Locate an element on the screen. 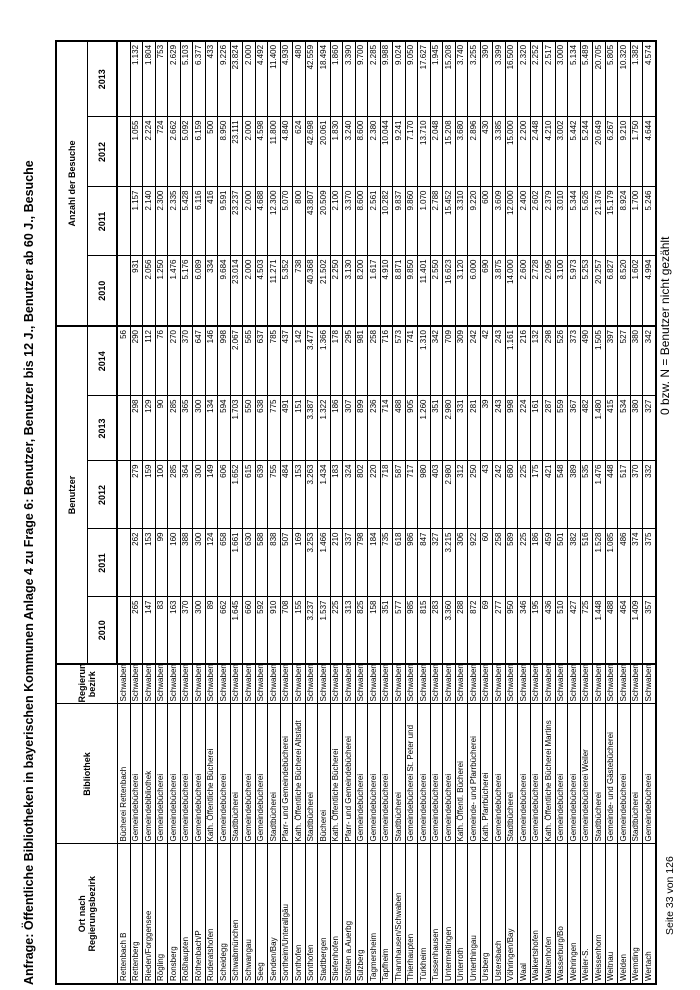 This screenshot has width=700, height=990. header-ort: Ort nach Regierungsbezirk is located at coordinates (86, 914).